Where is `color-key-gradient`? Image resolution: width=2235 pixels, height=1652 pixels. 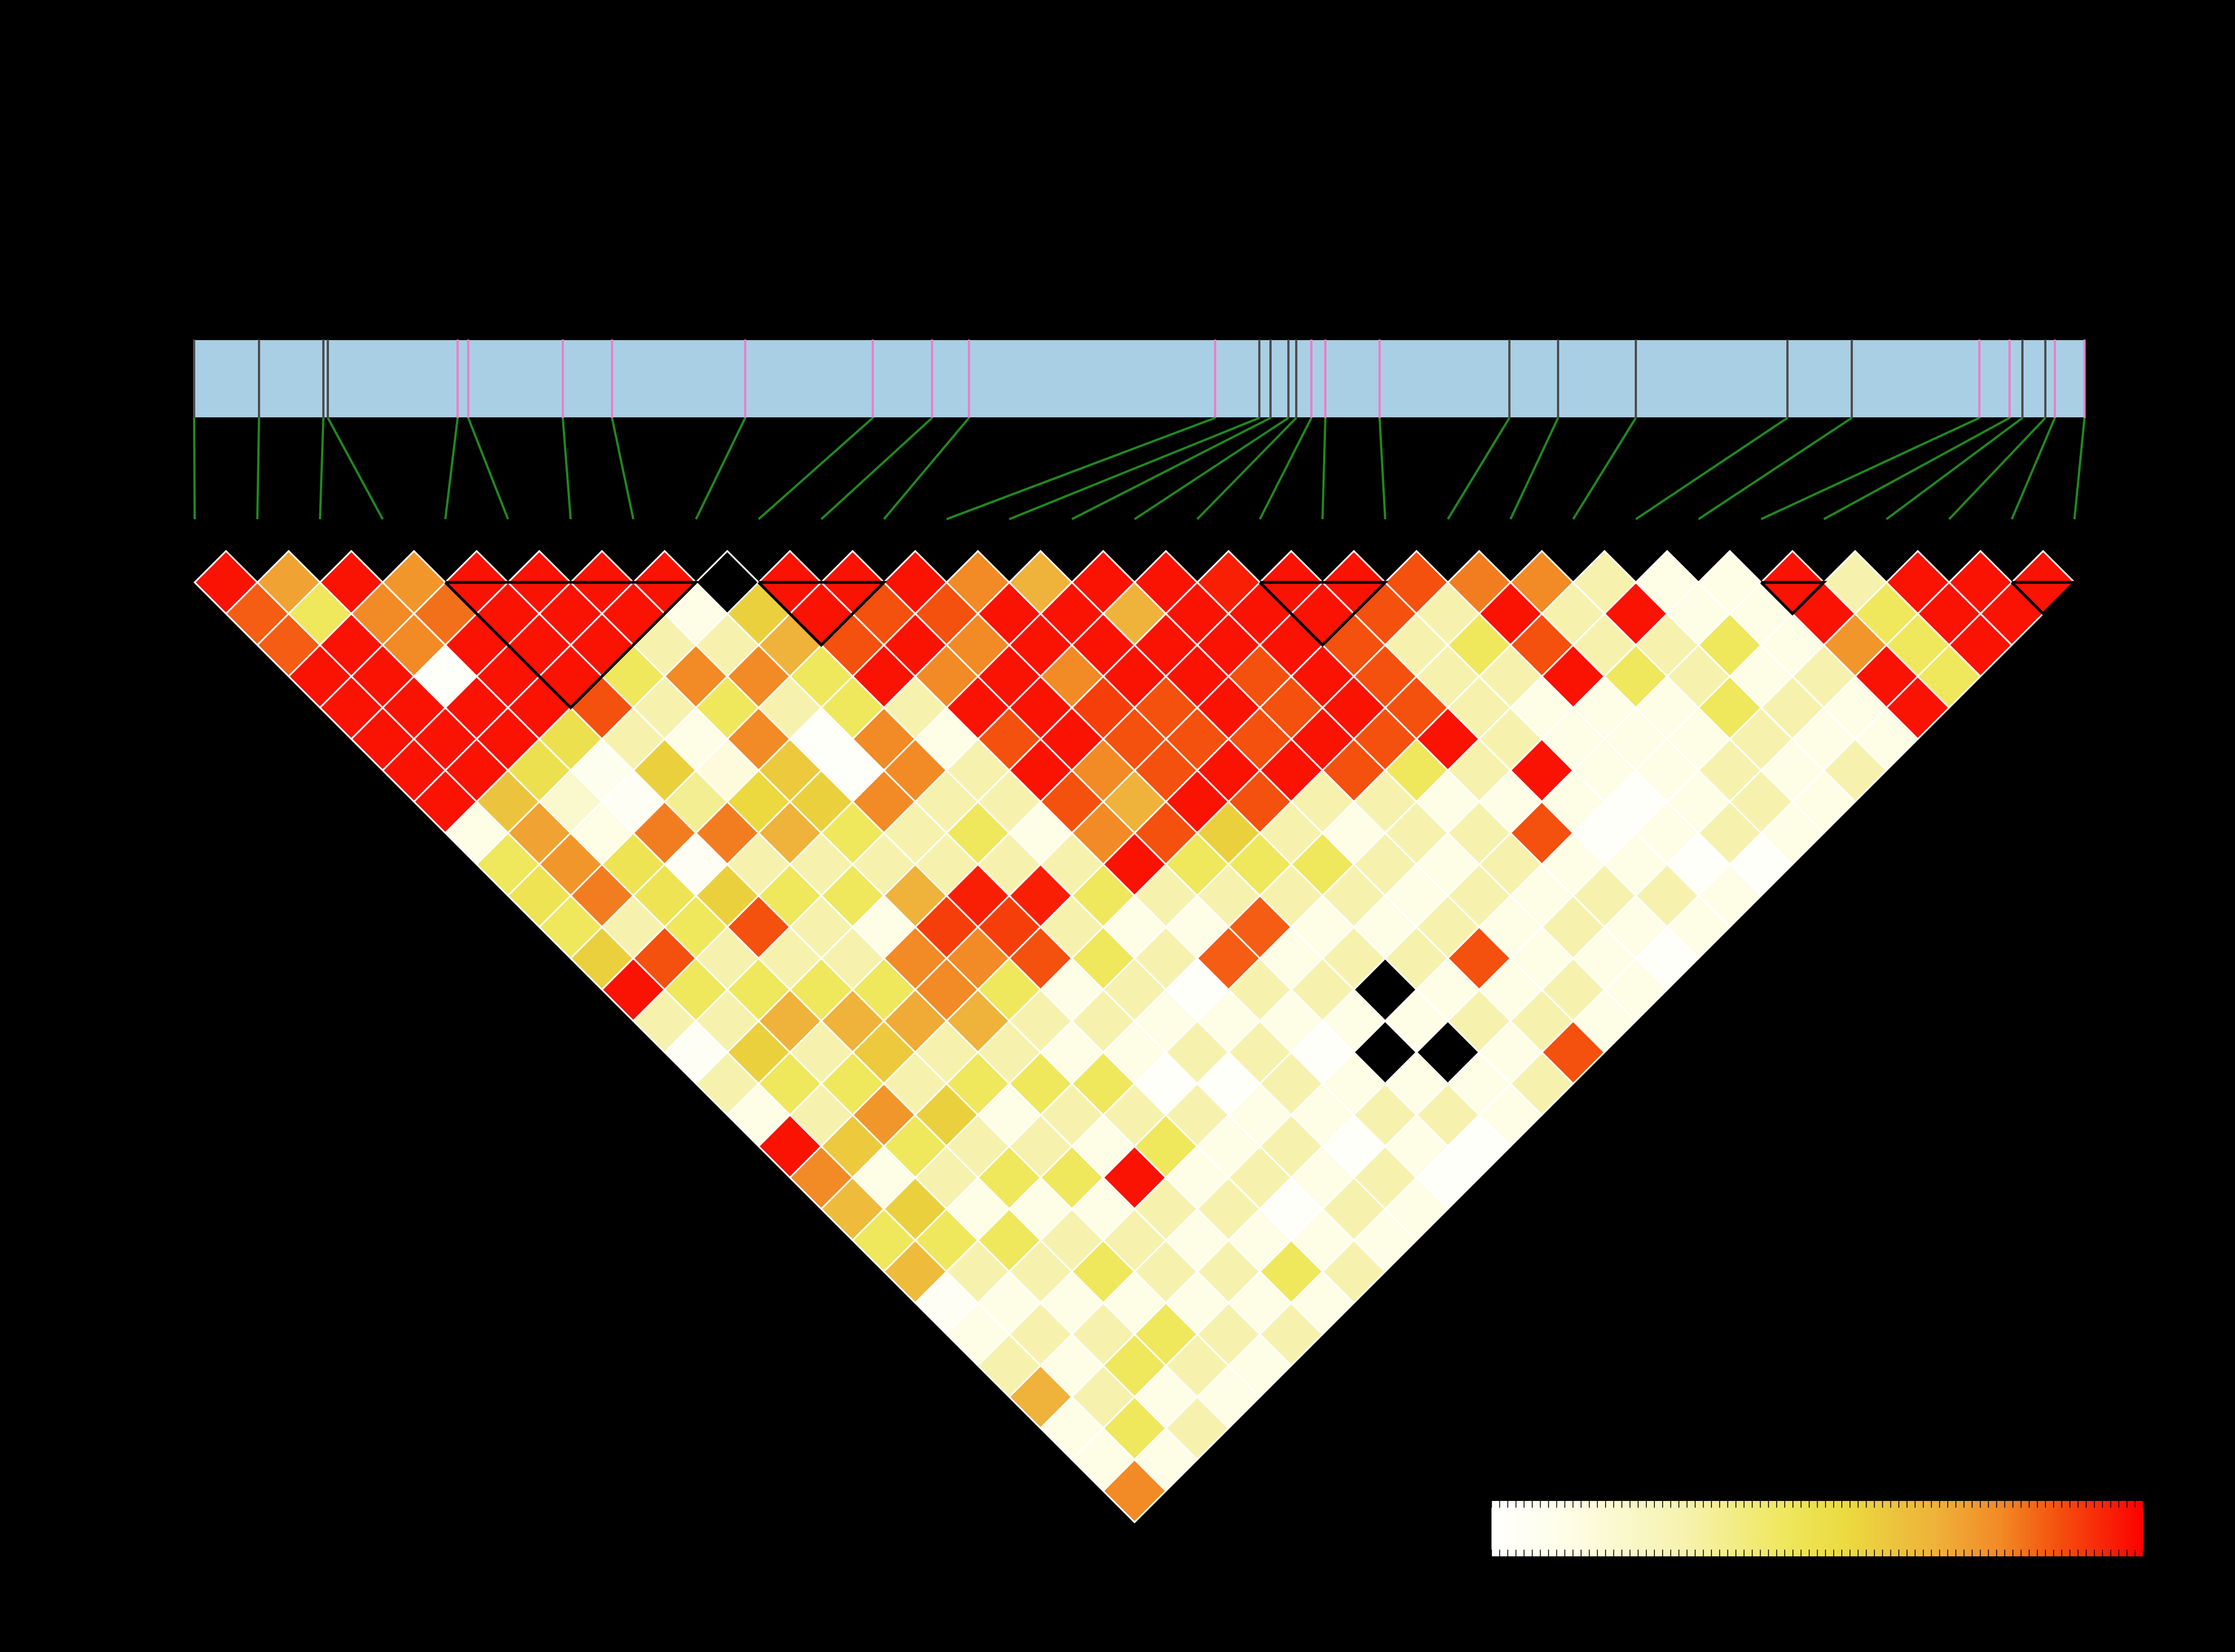 color-key-gradient is located at coordinates (1817, 1528).